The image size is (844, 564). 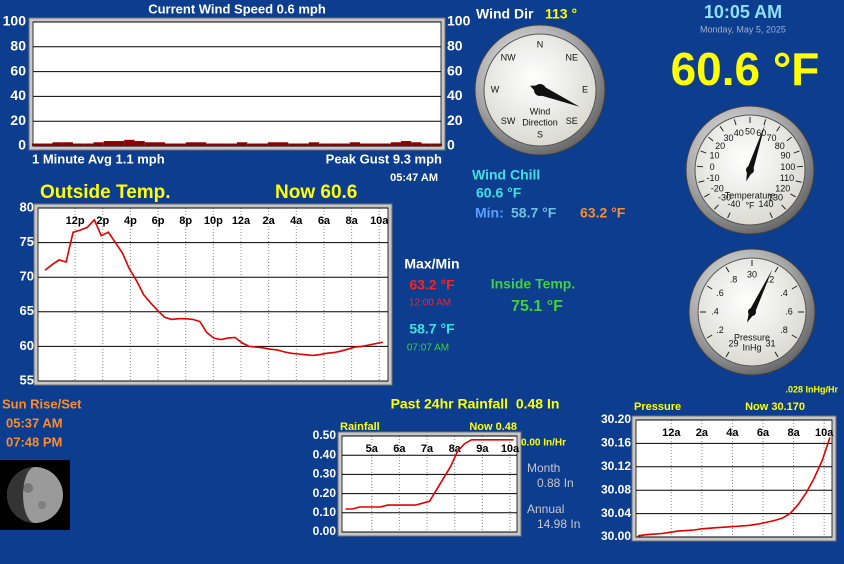 What do you see at coordinates (787, 178) in the screenshot?
I see `gauge-tick-label: 110` at bounding box center [787, 178].